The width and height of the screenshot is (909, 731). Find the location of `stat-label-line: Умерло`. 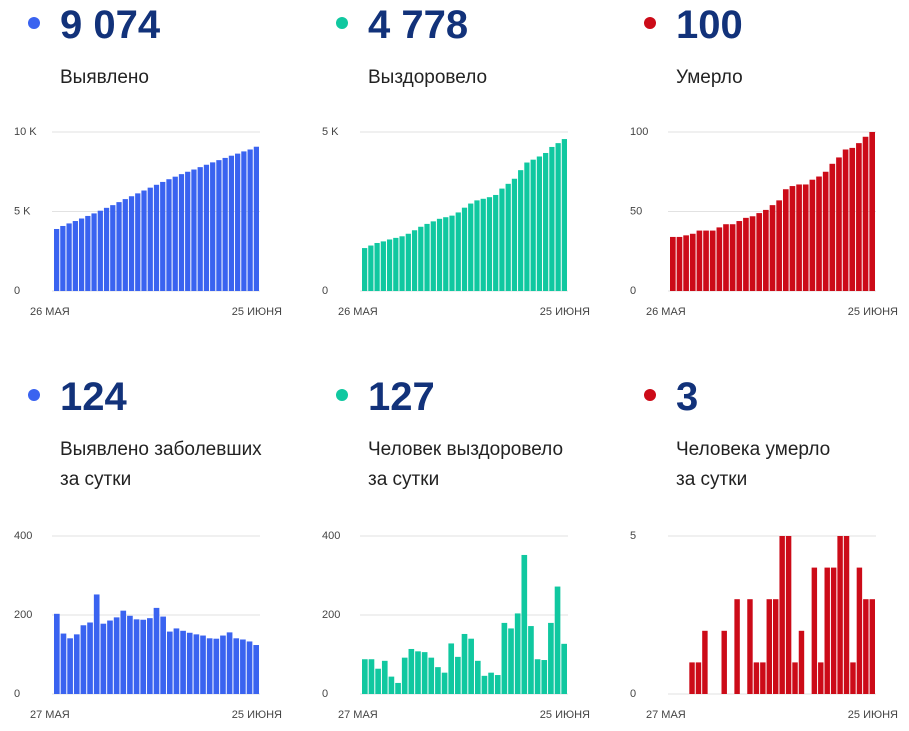

stat-label-line: Умерло is located at coordinates (709, 77).